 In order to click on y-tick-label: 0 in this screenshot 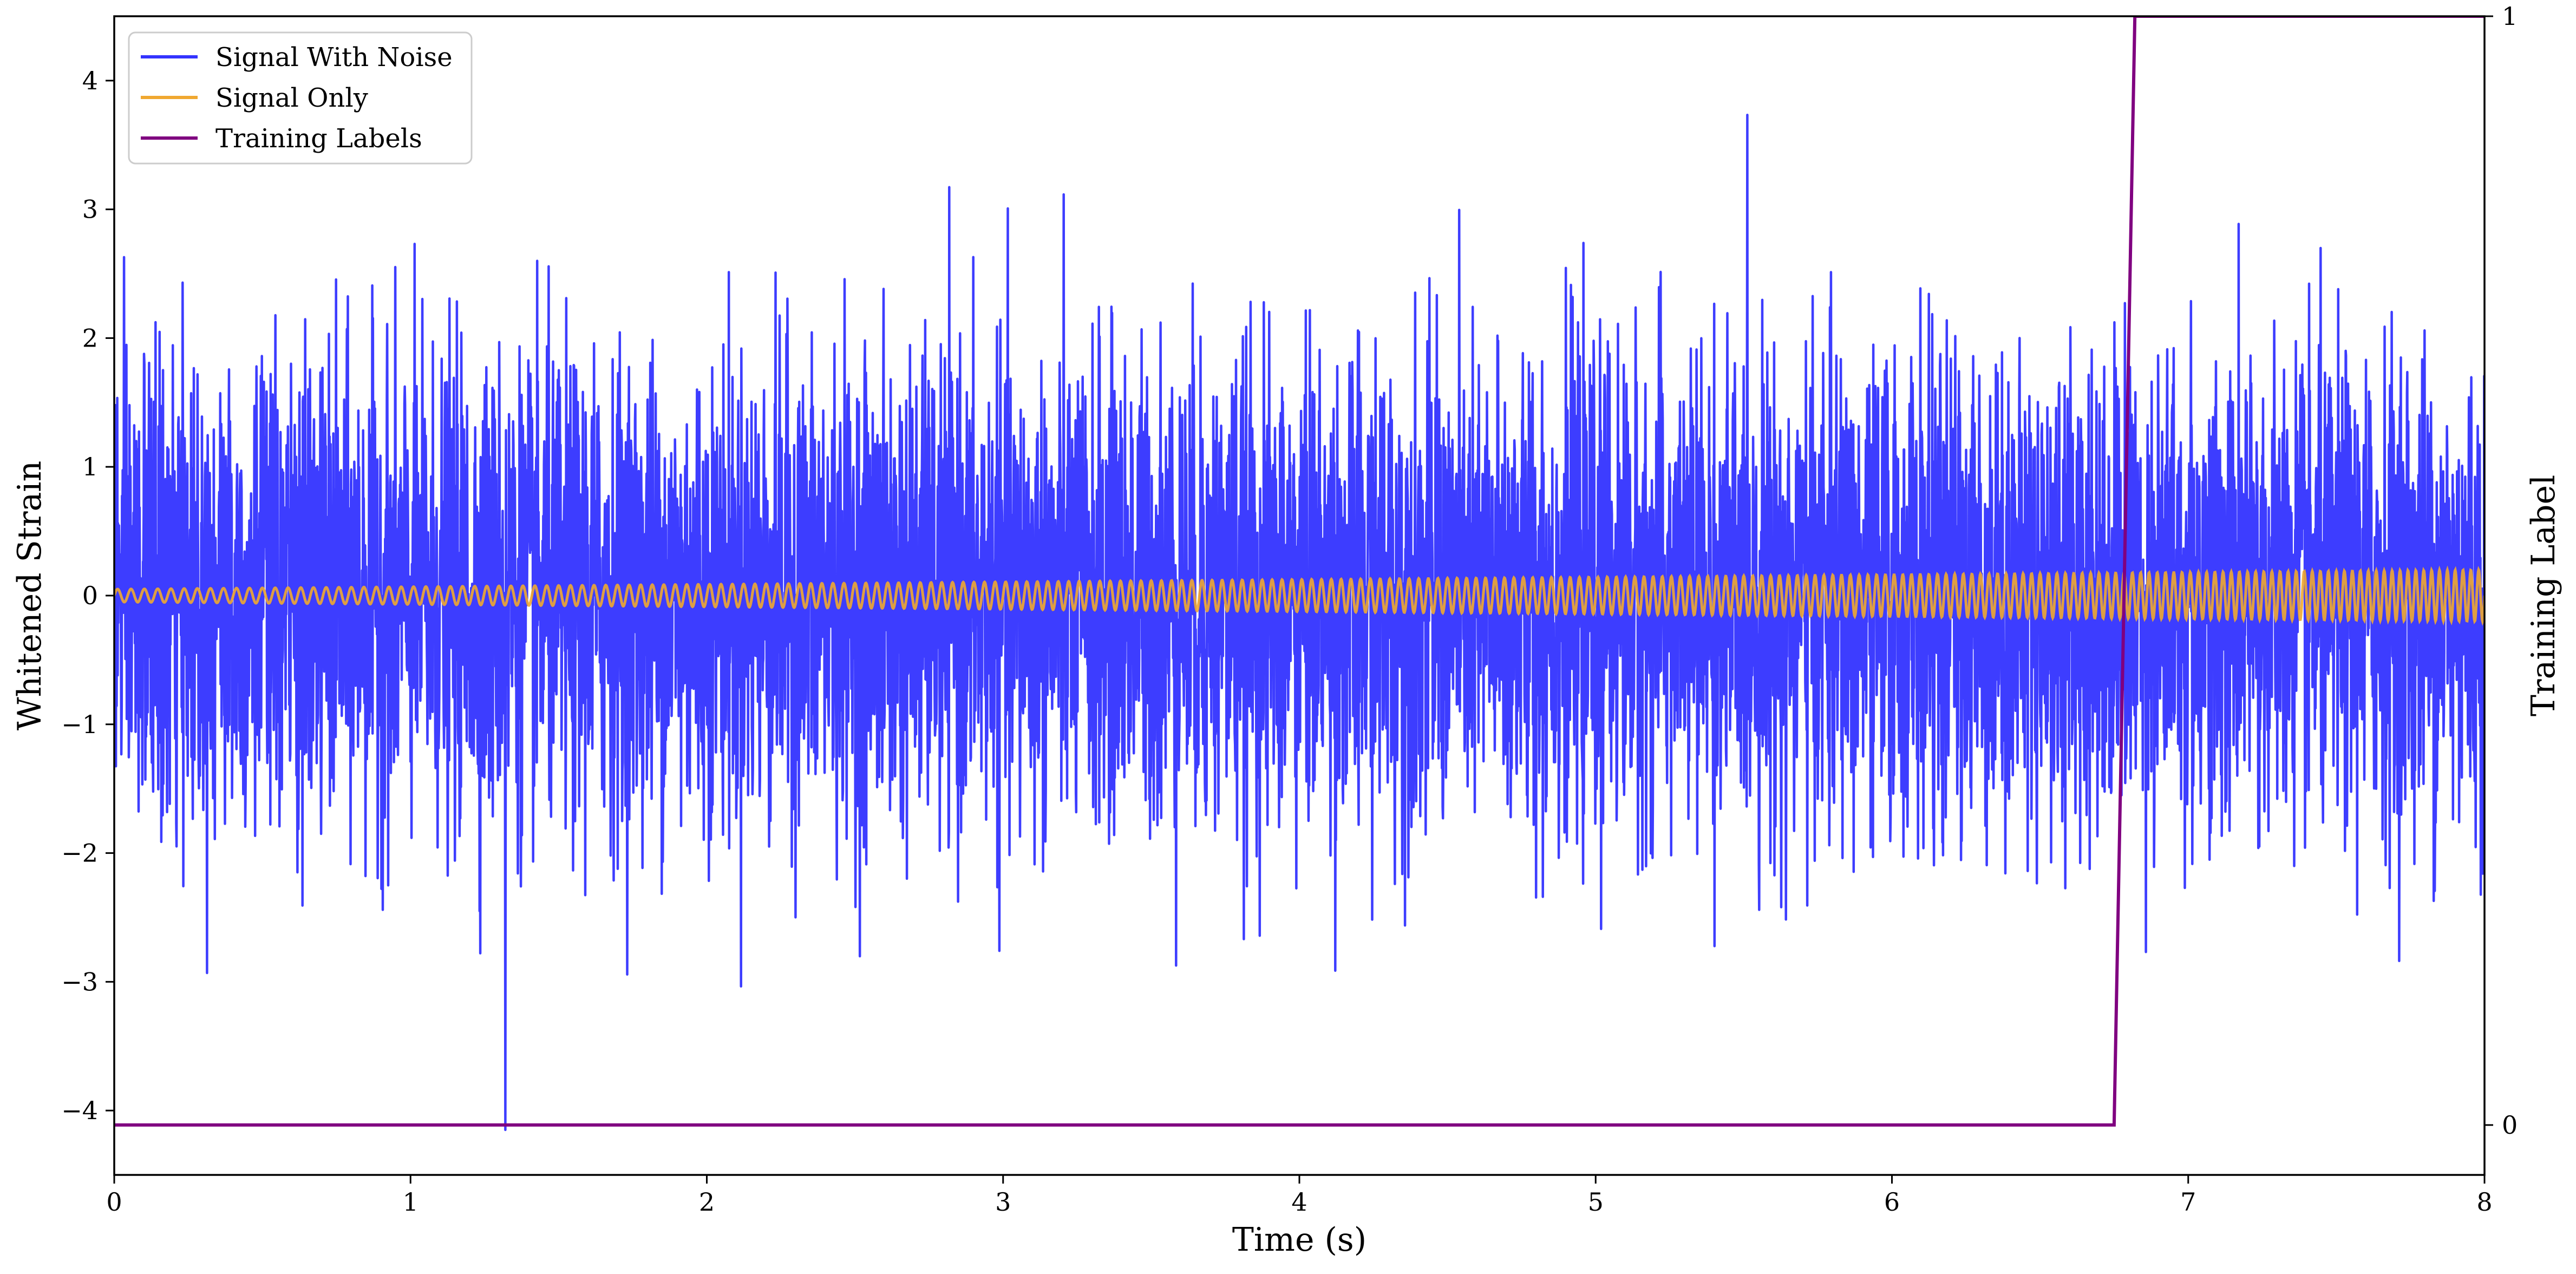, I will do `click(90, 595)`.